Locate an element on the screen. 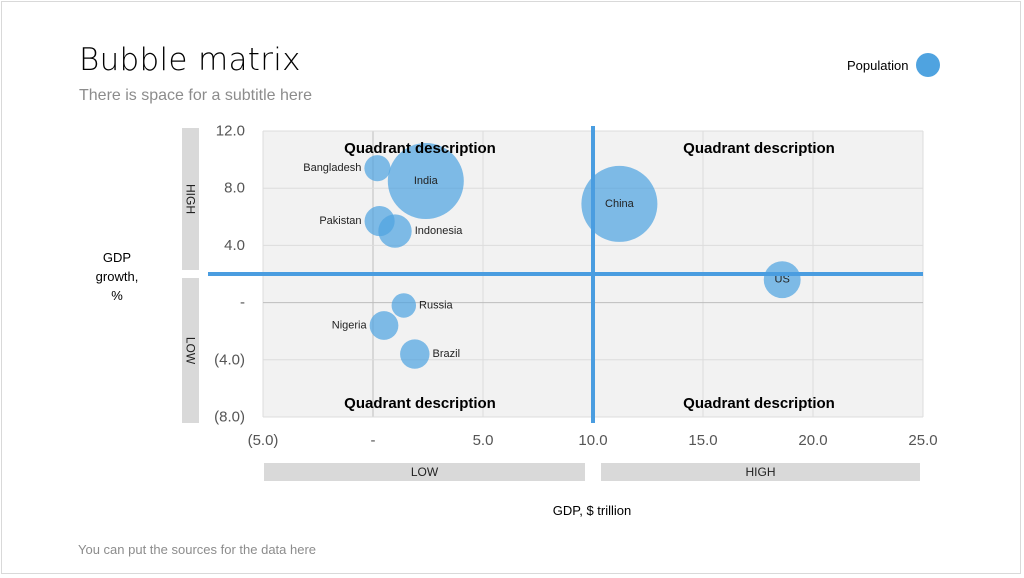  legend-label: Population is located at coordinates (878, 65).